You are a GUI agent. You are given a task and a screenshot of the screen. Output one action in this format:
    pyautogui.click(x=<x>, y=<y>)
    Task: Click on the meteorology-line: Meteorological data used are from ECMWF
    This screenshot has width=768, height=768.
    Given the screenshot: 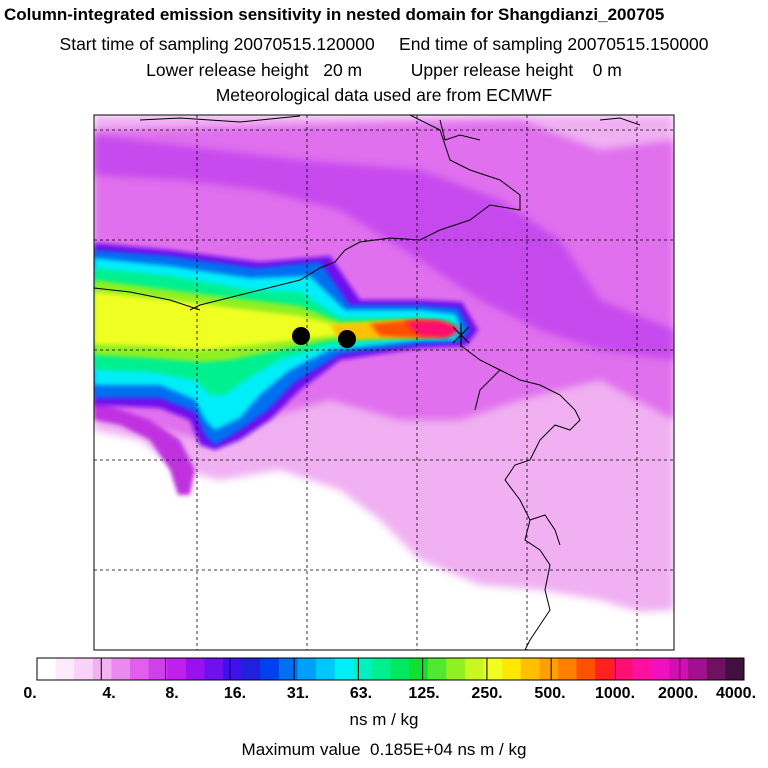 What is the action you would take?
    pyautogui.click(x=384, y=95)
    